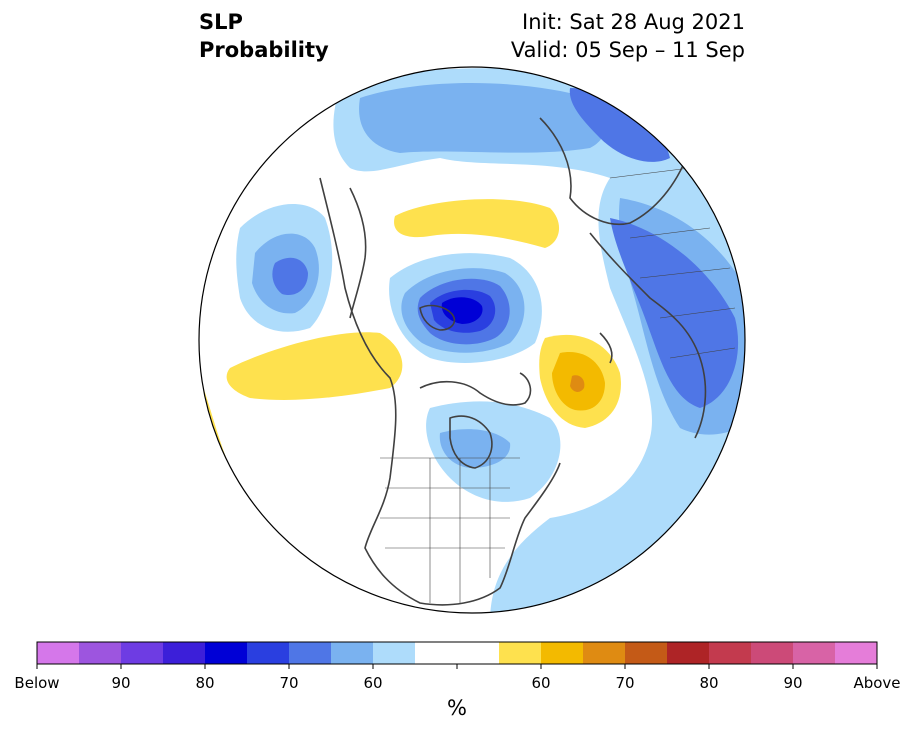 This screenshot has width=915, height=732. Describe the element at coordinates (482, 118) in the screenshot. I see `contour-blue-north` at that location.